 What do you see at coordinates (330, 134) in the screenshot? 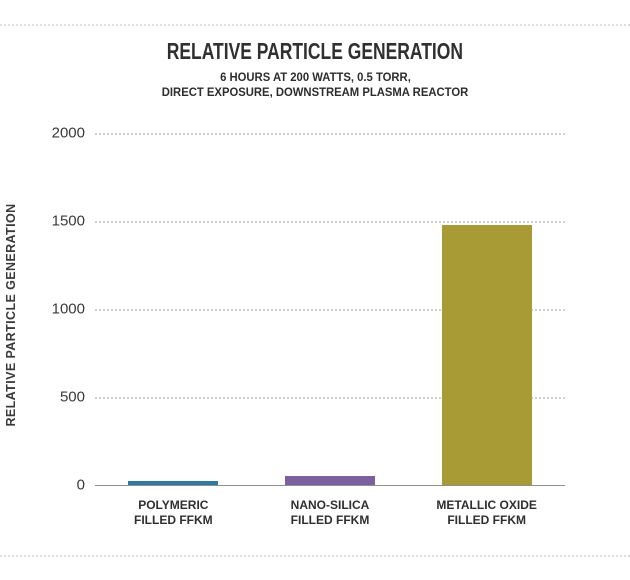
I see `gridline-2000` at bounding box center [330, 134].